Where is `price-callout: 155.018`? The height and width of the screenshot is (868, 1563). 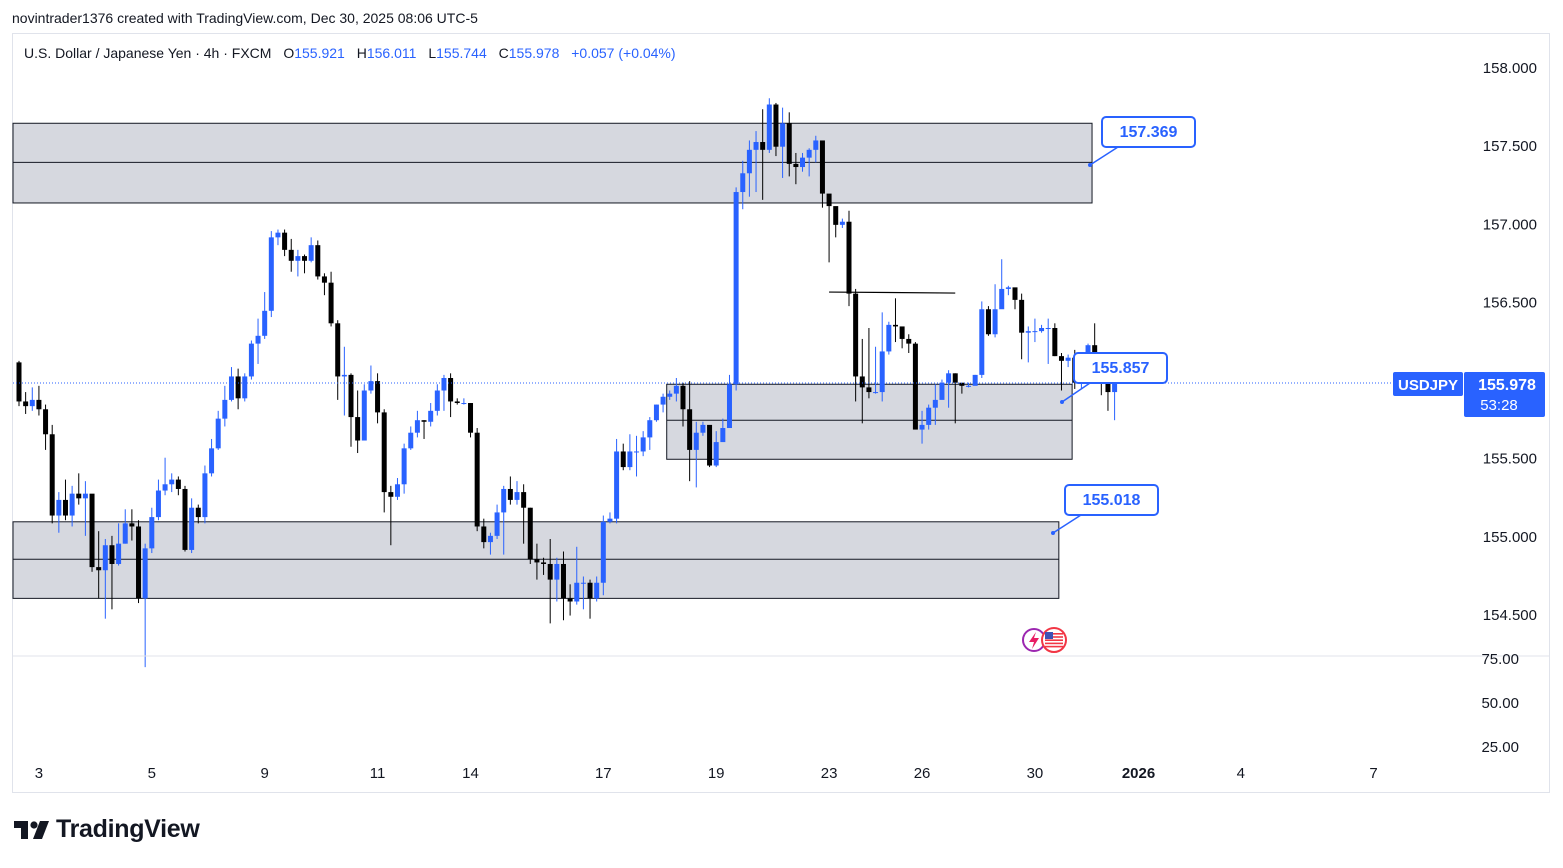
price-callout: 155.018 is located at coordinates (1105, 509).